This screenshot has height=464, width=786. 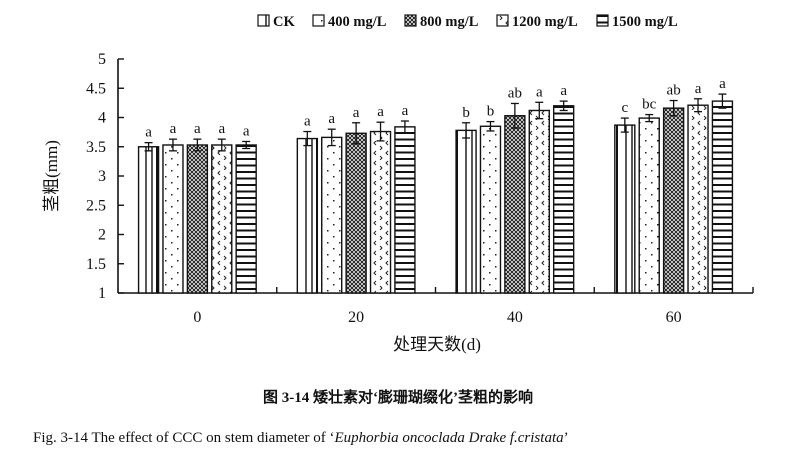 What do you see at coordinates (649, 105) in the screenshot?
I see `significance-letter: bc` at bounding box center [649, 105].